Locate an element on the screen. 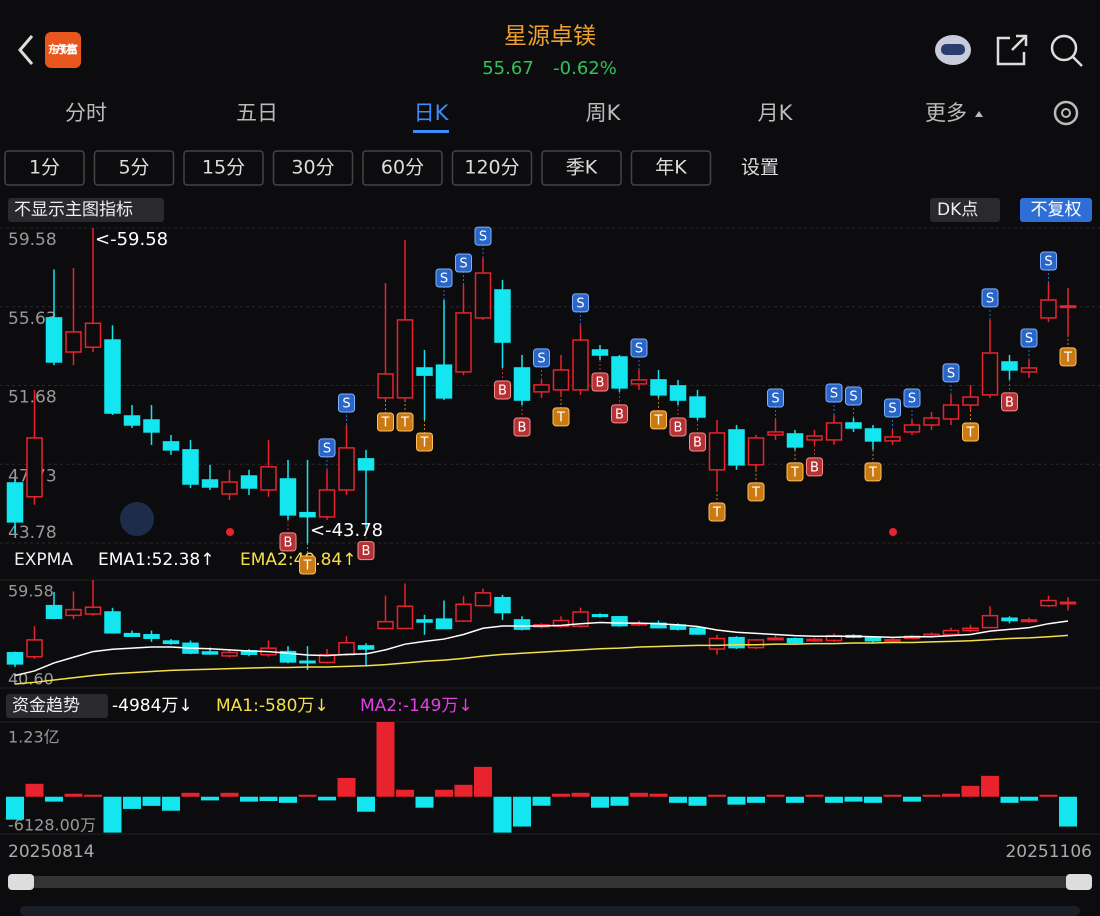 This screenshot has height=916, width=1100. adjust-button is located at coordinates (1056, 210).